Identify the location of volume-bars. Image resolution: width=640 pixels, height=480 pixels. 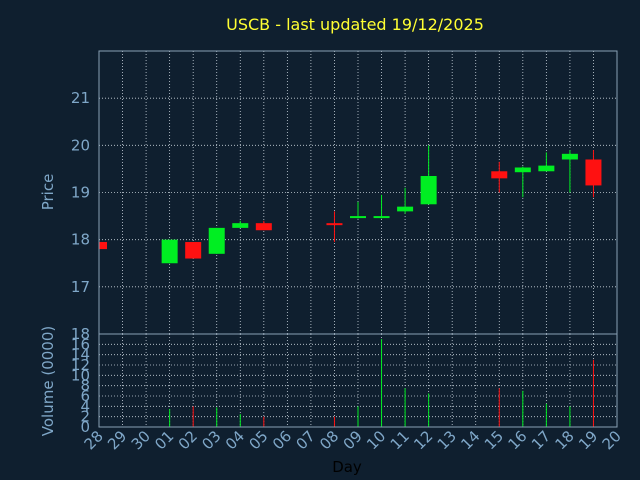
(346, 383).